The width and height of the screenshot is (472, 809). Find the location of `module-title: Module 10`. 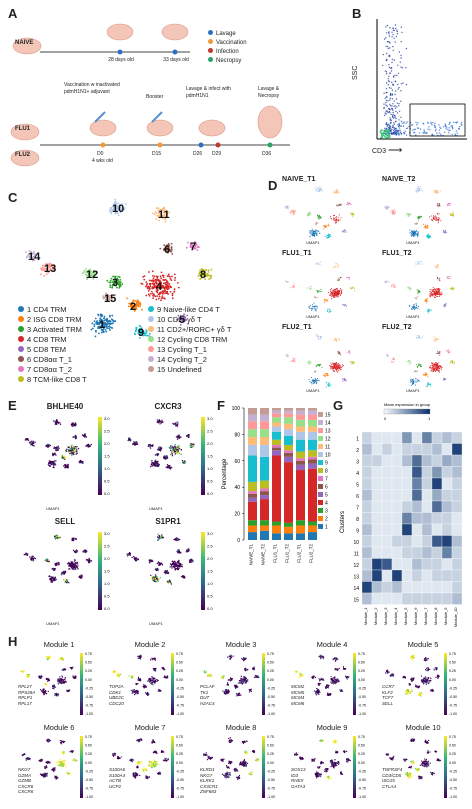

module-title: Module 10 is located at coordinates (423, 727).